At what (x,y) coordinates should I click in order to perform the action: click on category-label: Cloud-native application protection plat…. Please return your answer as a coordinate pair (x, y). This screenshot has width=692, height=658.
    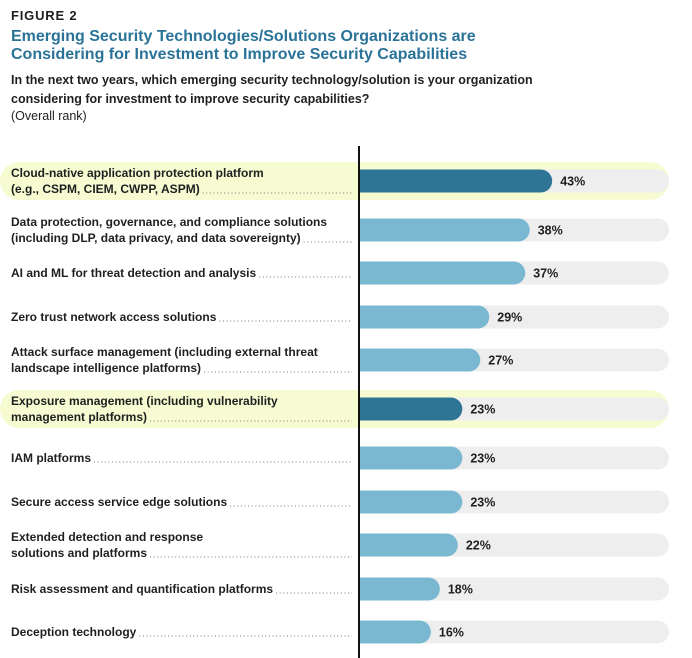
    Looking at the image, I should click on (137, 173).